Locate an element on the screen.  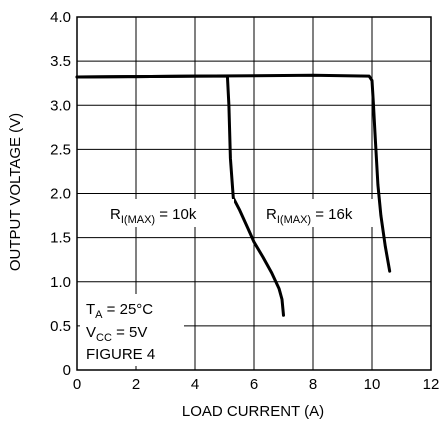
x-tick-label: 12 is located at coordinates (431, 384).